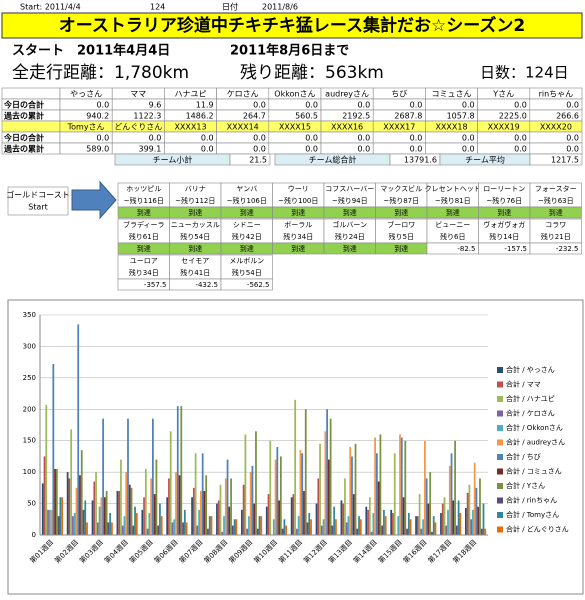  What do you see at coordinates (401, 224) in the screenshot?
I see `place-name: ブーロワ` at bounding box center [401, 224].